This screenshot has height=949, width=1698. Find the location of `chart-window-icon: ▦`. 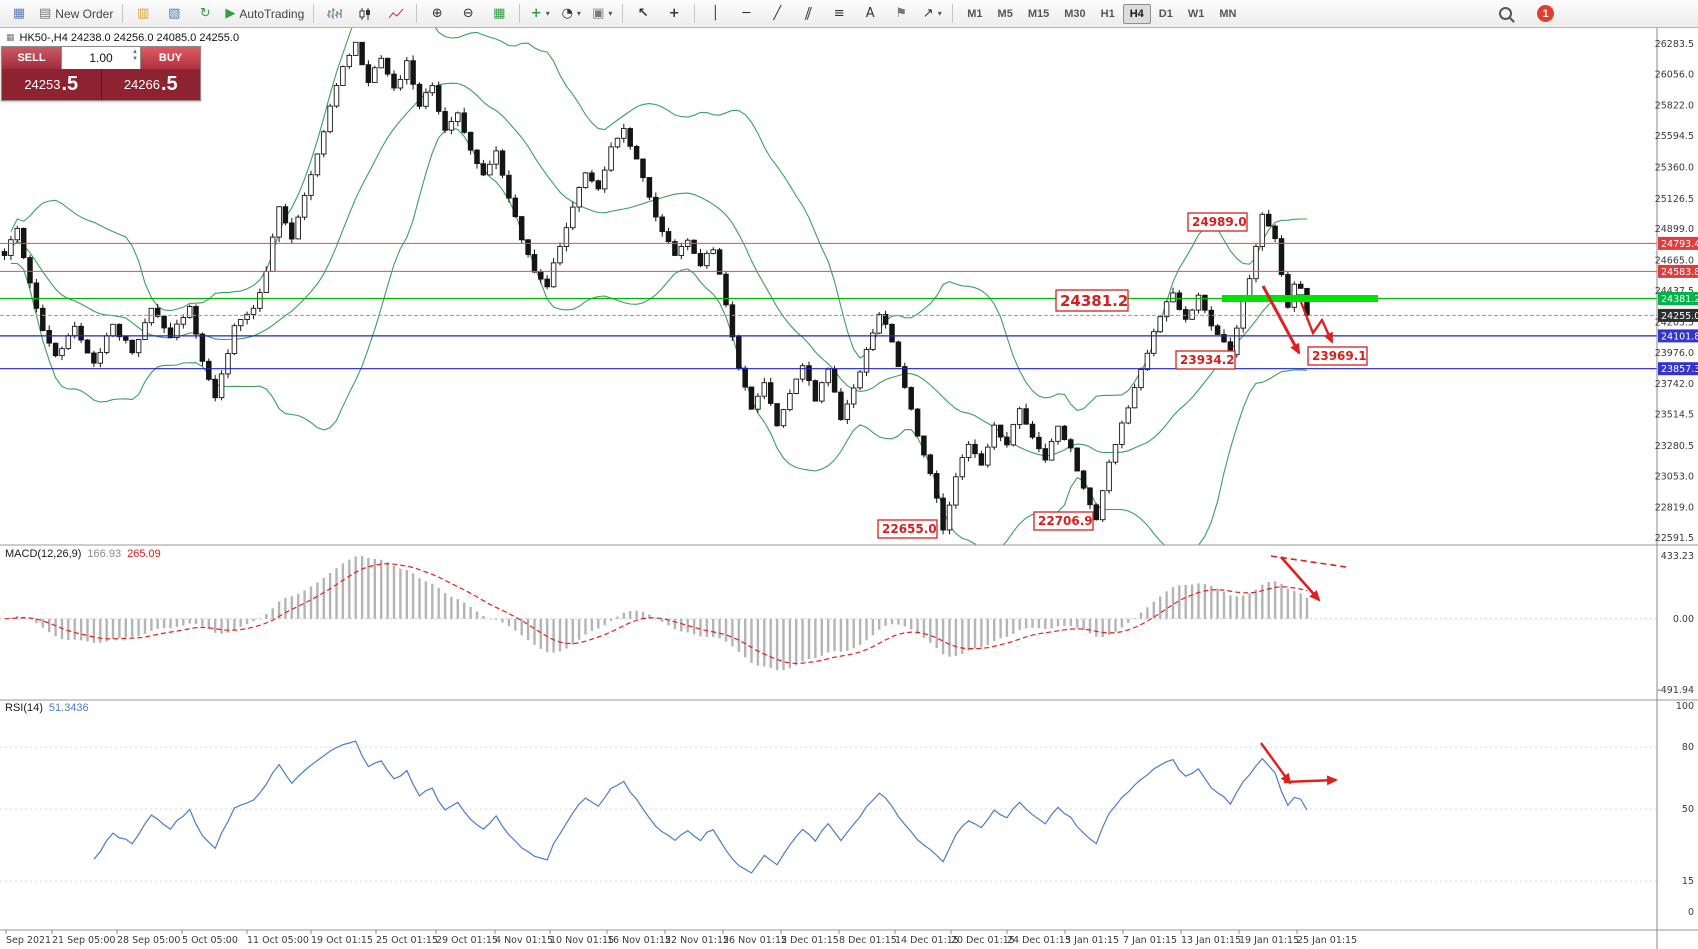

chart-window-icon: ▦ is located at coordinates (19, 13).